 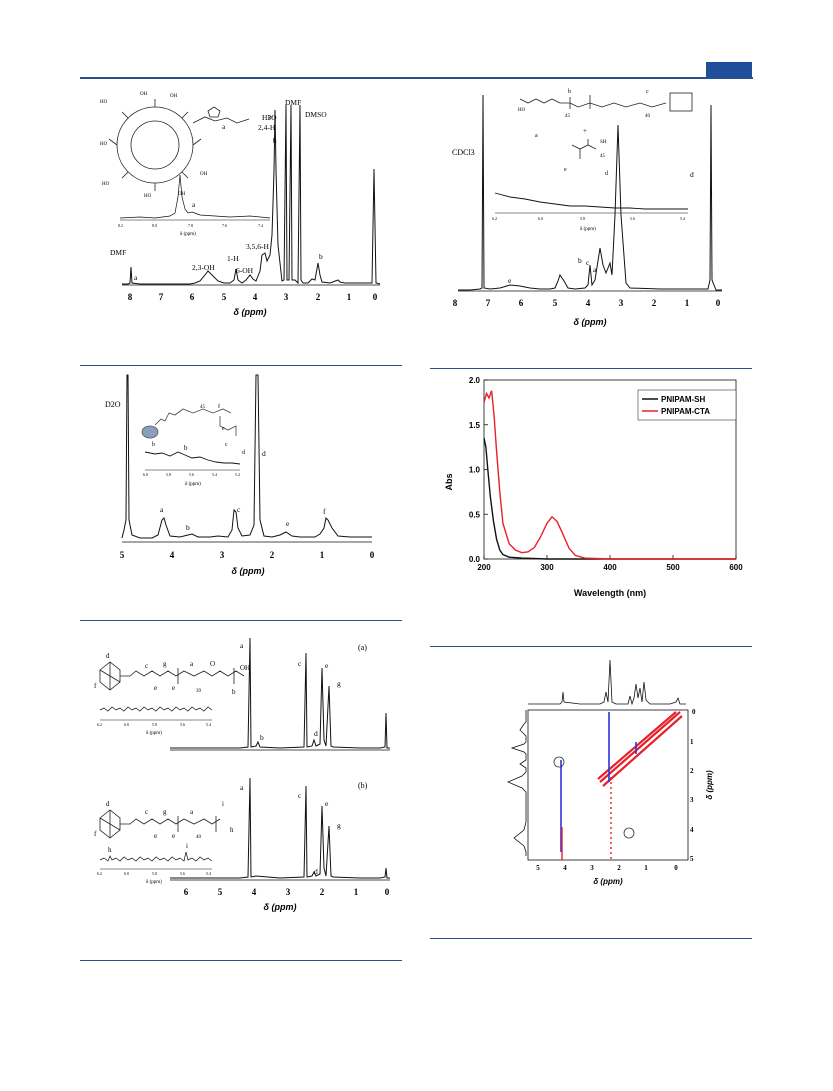 I want to click on inset-b-peak-h: h, so click(x=110, y=850).